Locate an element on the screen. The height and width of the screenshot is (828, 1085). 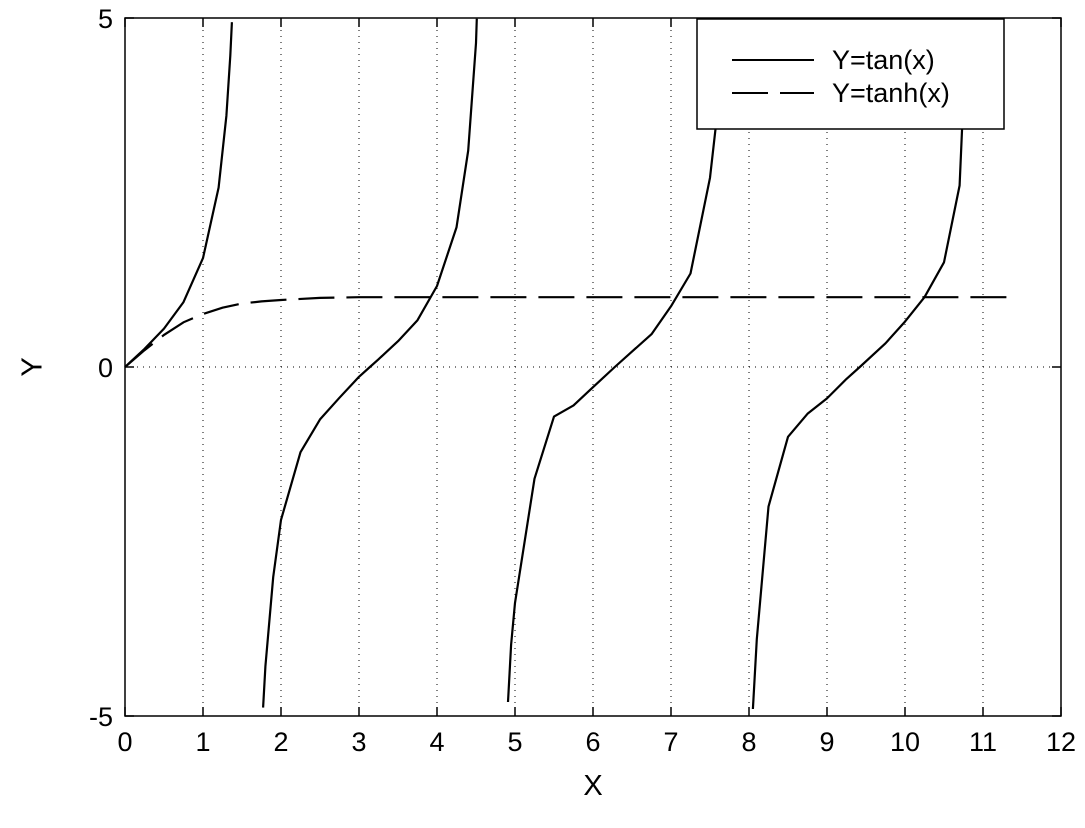
x-tick-label: 4 is located at coordinates (436, 742).